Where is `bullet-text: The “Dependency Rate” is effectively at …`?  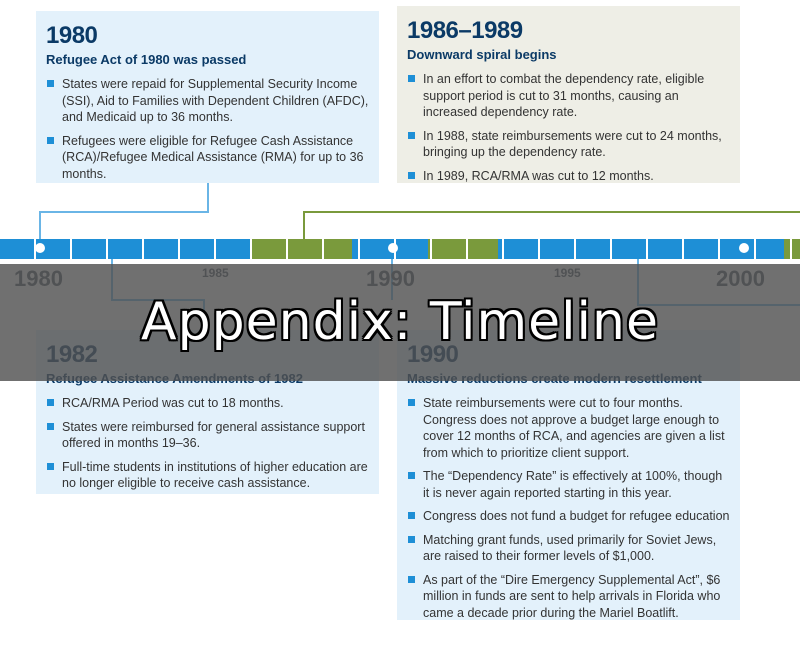 bullet-text: The “Dependency Rate” is effectively at … is located at coordinates (573, 484).